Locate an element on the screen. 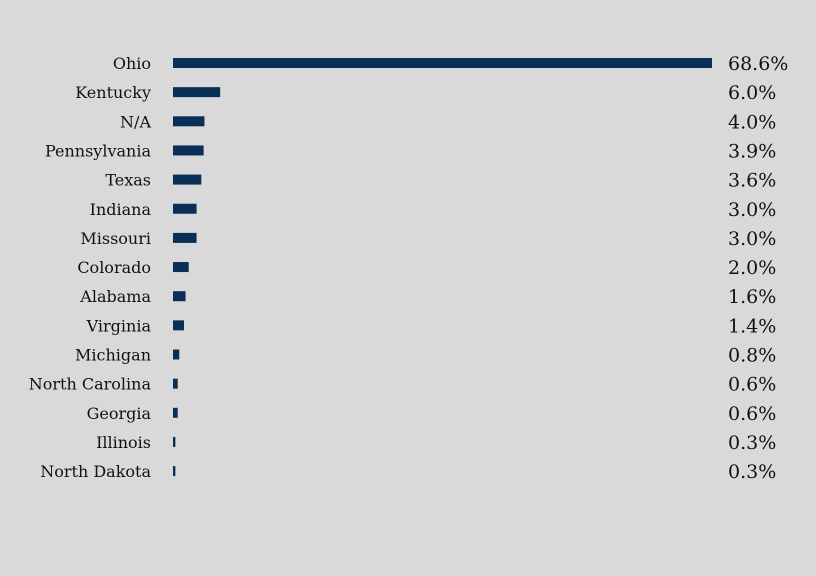  value-label: 1.4% is located at coordinates (752, 326).